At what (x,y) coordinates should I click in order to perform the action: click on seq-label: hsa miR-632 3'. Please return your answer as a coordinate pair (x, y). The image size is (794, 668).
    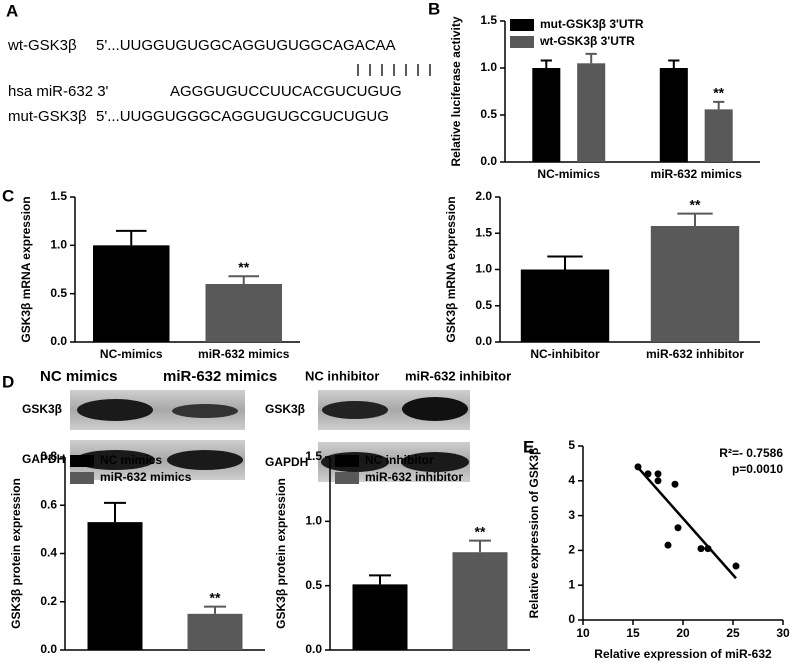
    Looking at the image, I should click on (58, 91).